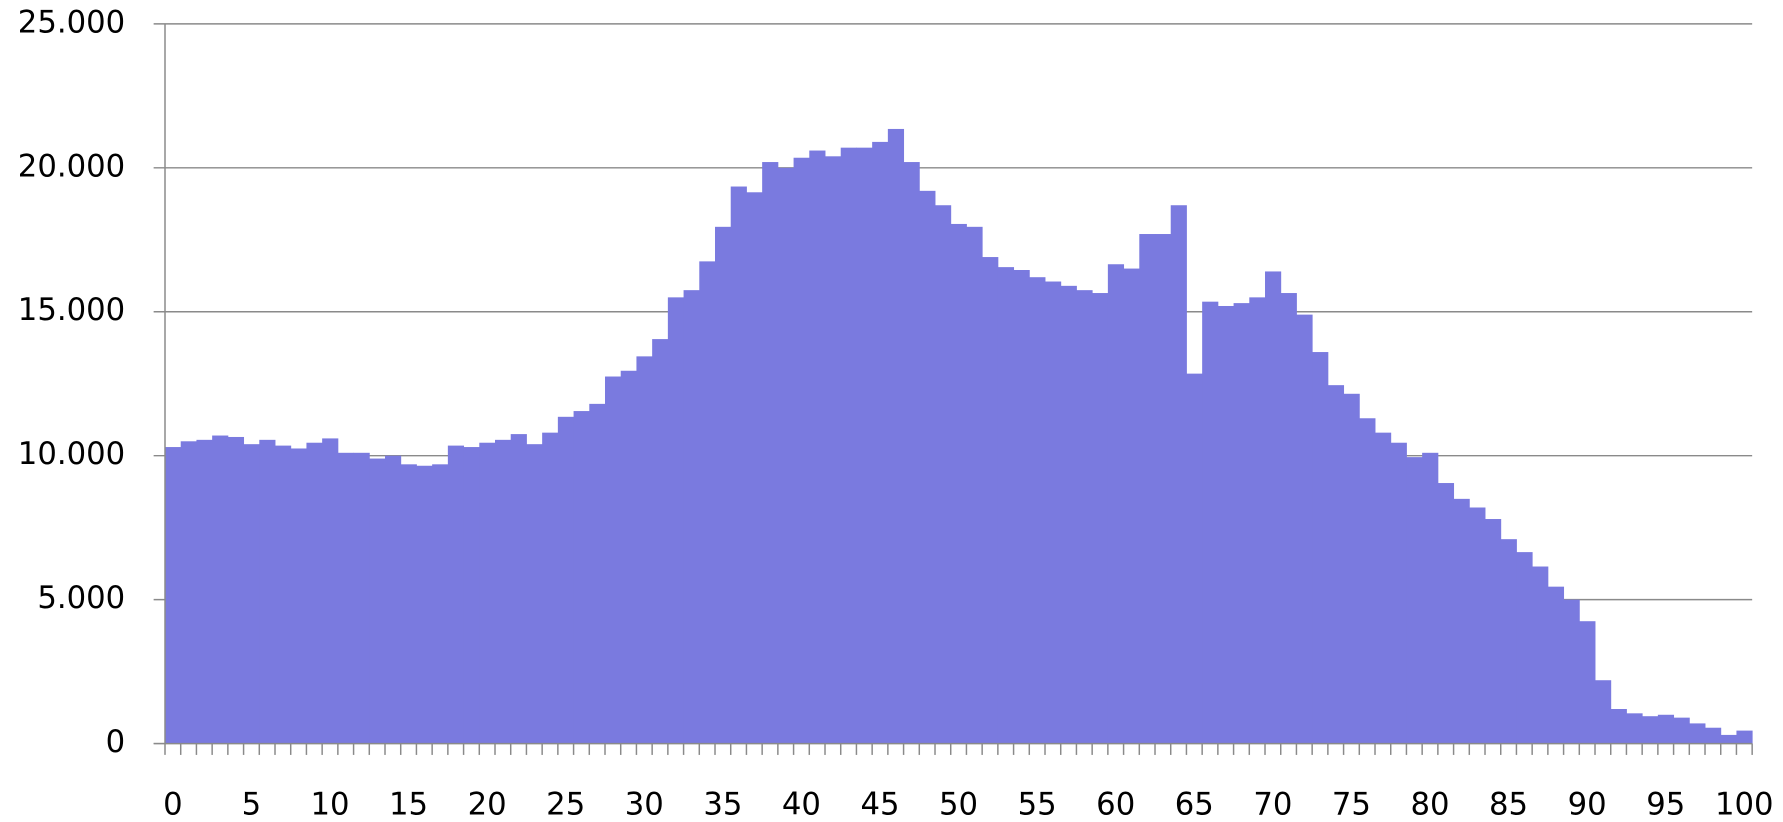 This screenshot has width=1783, height=822. Describe the element at coordinates (1587, 805) in the screenshot. I see `x-tick-label: 90` at that location.